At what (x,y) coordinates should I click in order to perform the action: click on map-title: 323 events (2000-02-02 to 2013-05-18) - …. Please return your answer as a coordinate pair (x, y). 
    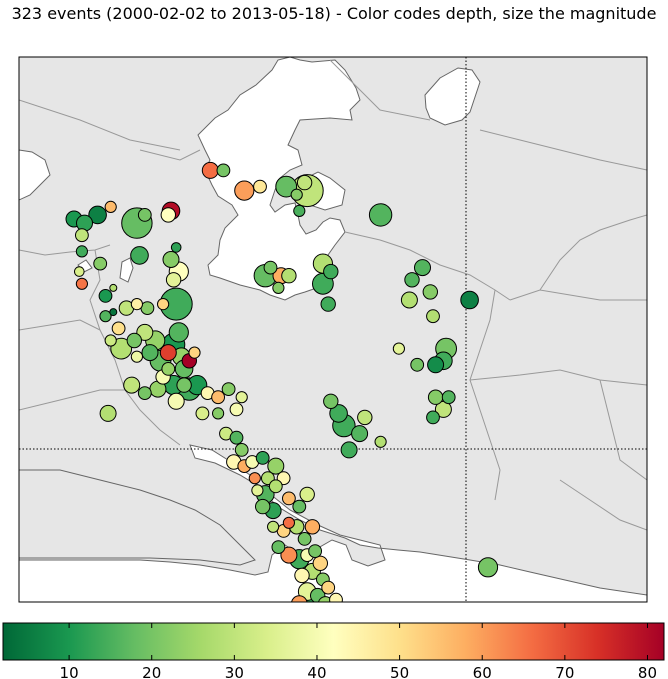
    Looking at the image, I should click on (334, 13).